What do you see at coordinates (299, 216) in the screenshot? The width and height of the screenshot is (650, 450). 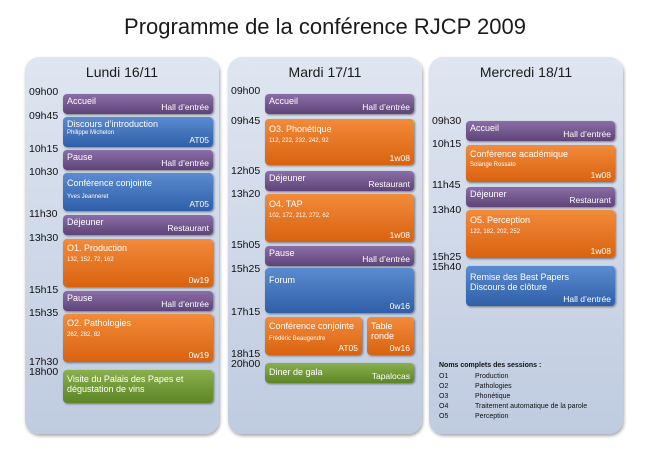 I see `event-papers: 102, 172, 212, 272, 62` at bounding box center [299, 216].